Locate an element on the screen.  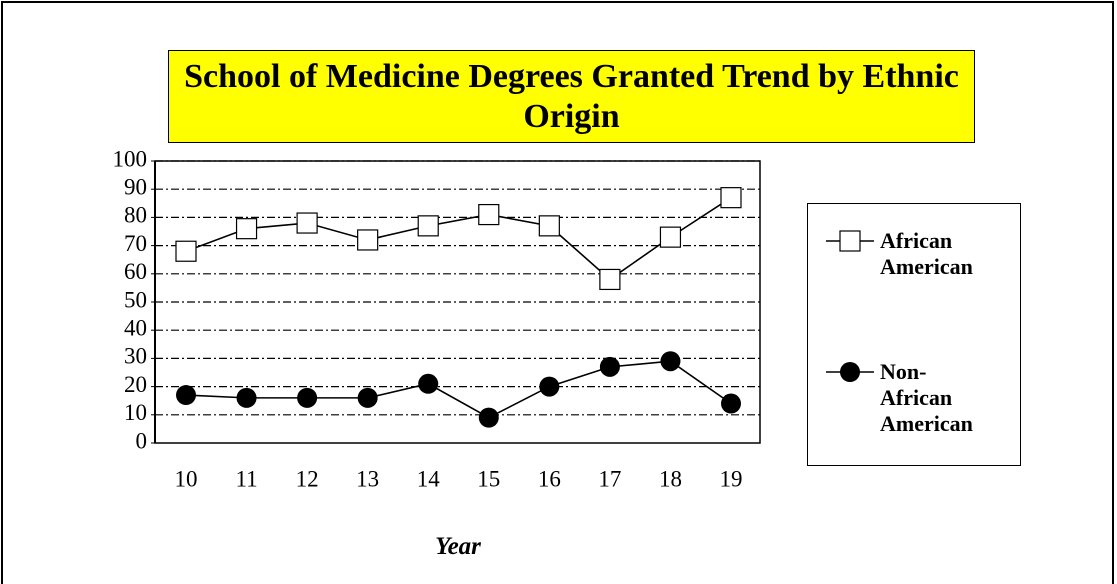
y-tick-label: 100 is located at coordinates (130, 158).